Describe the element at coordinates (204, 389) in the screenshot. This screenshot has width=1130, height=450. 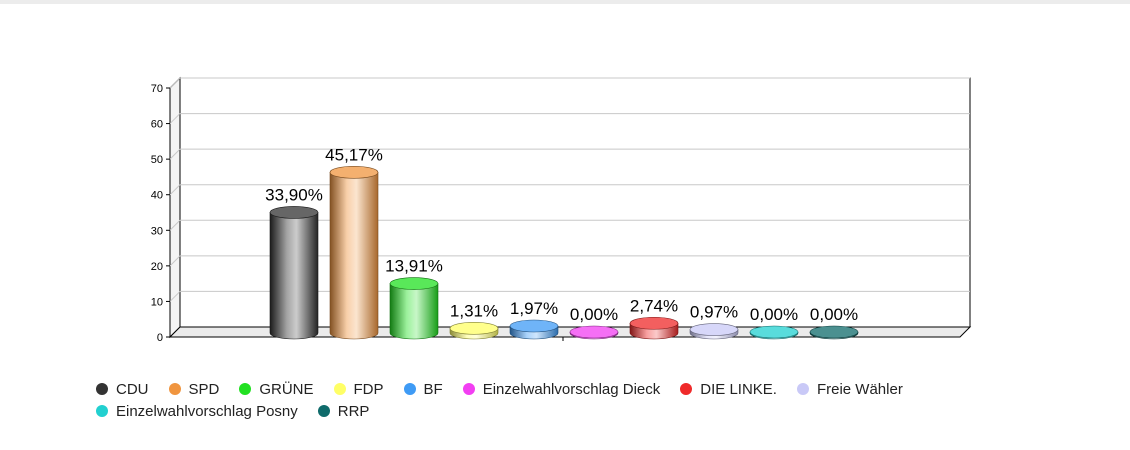
I see `legend-label: SPD` at that location.